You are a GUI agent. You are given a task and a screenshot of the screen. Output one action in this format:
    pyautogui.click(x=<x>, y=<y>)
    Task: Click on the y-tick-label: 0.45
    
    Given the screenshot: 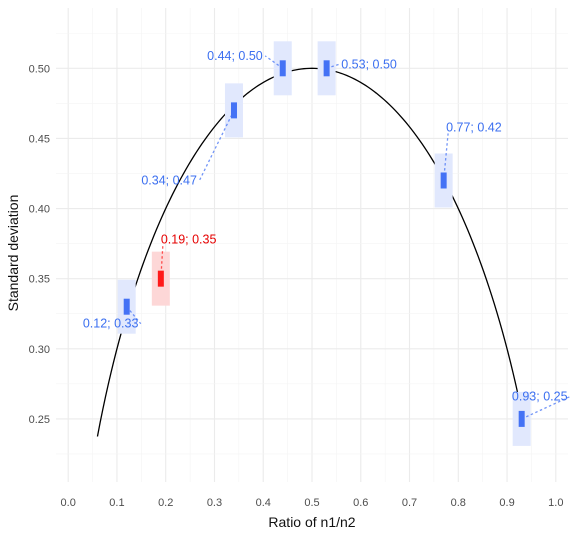 What is the action you would take?
    pyautogui.click(x=39, y=139)
    